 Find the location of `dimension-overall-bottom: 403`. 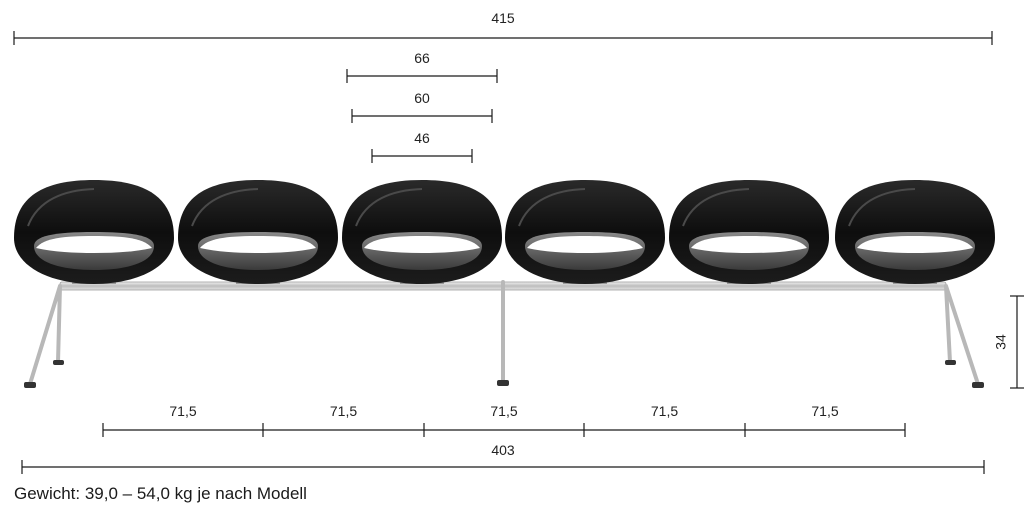

dimension-overall-bottom: 403 is located at coordinates (503, 458).